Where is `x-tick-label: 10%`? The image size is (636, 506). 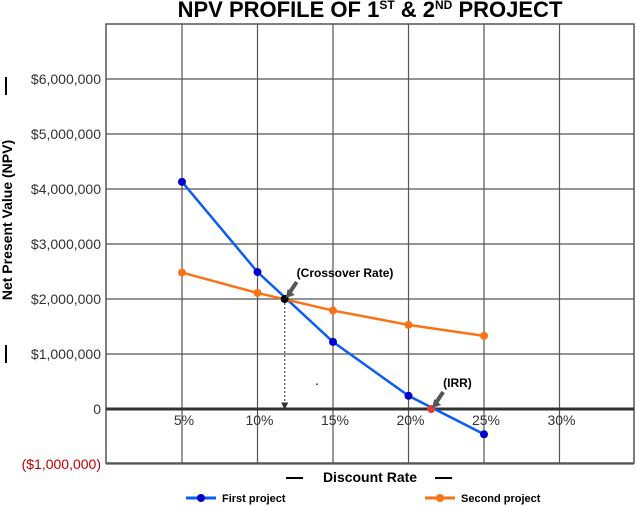
x-tick-label: 10% is located at coordinates (259, 420).